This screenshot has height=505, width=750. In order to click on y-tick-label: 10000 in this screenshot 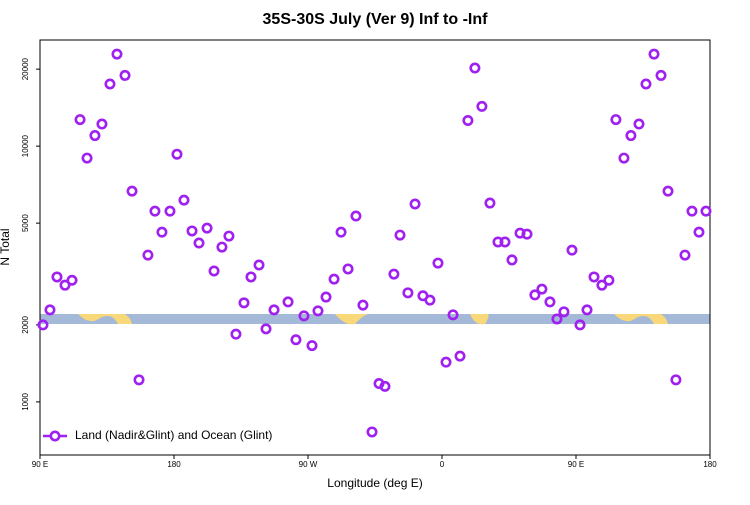, I will do `click(25, 145)`.